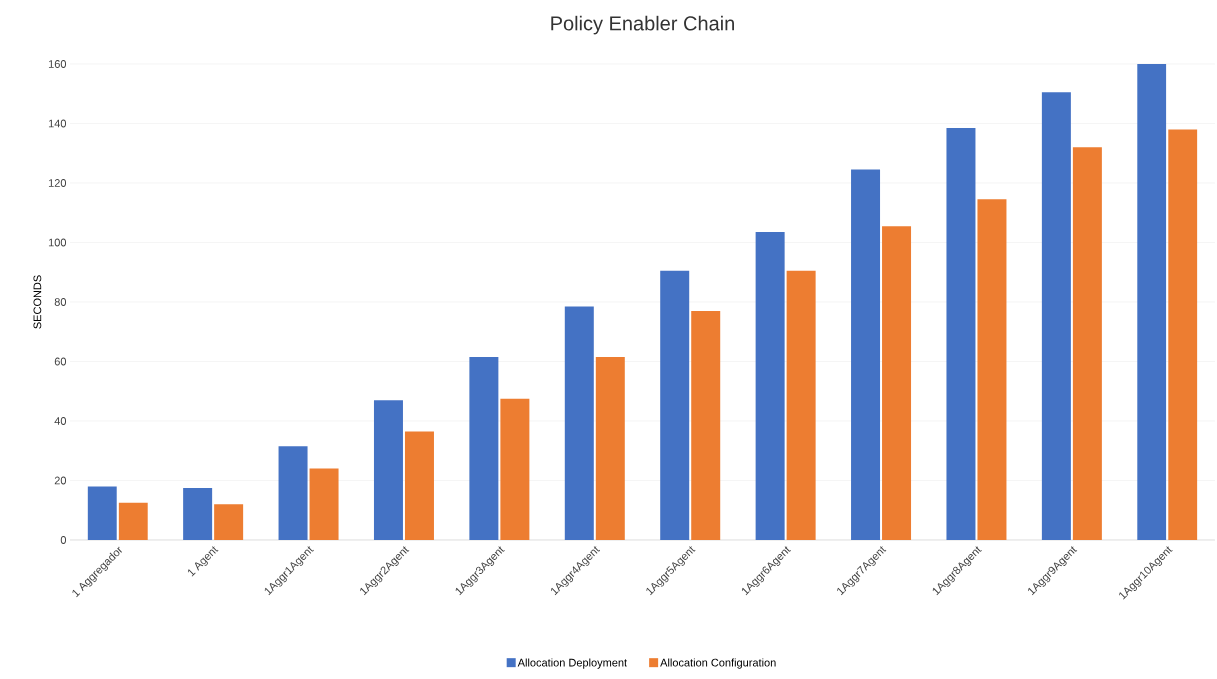 The image size is (1217, 679). I want to click on y-tick-label: 20, so click(60, 480).